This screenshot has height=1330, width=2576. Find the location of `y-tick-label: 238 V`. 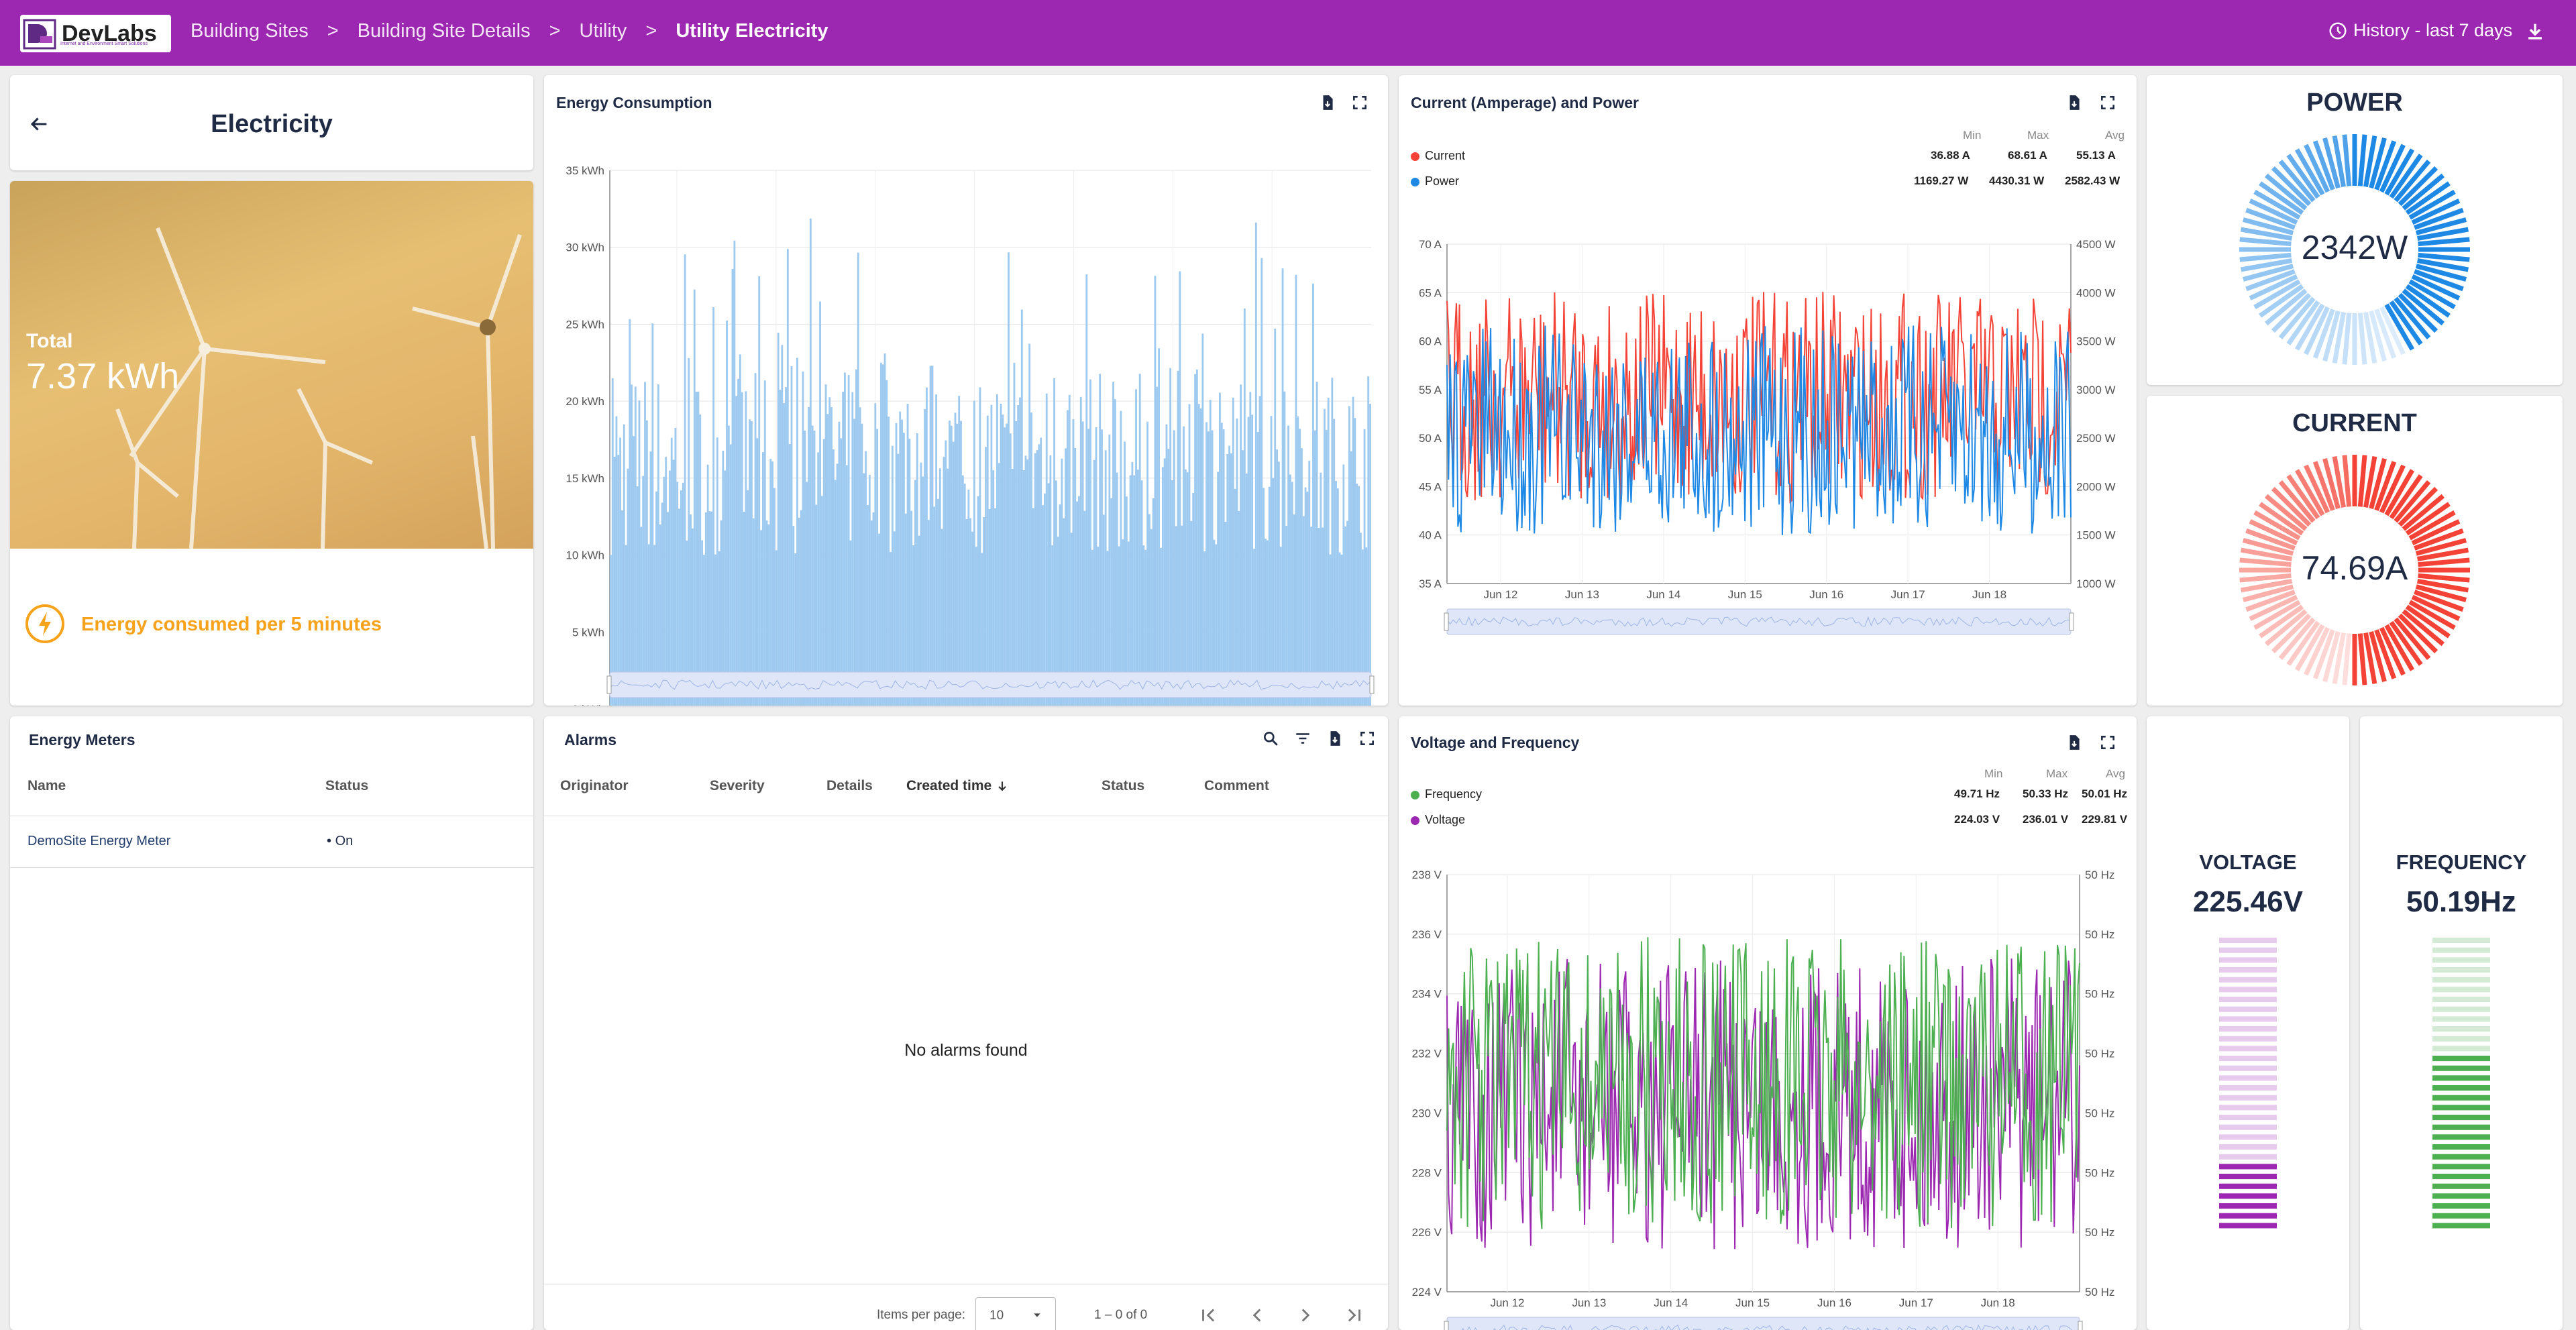

y-tick-label: 238 V is located at coordinates (1427, 875).